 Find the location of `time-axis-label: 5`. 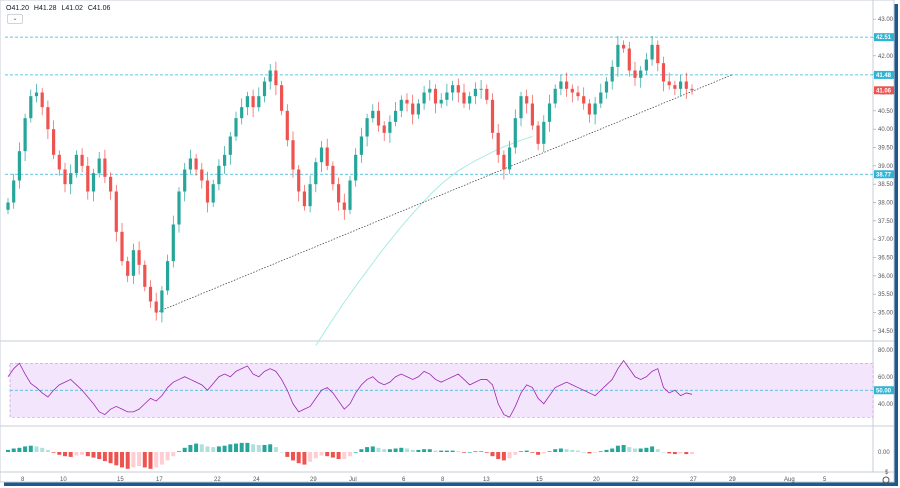

time-axis-label: 5 is located at coordinates (825, 480).